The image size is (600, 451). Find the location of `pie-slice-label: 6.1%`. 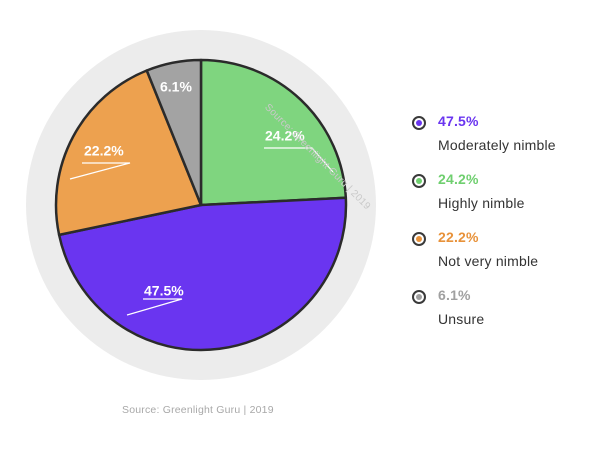

pie-slice-label: 6.1% is located at coordinates (176, 87).